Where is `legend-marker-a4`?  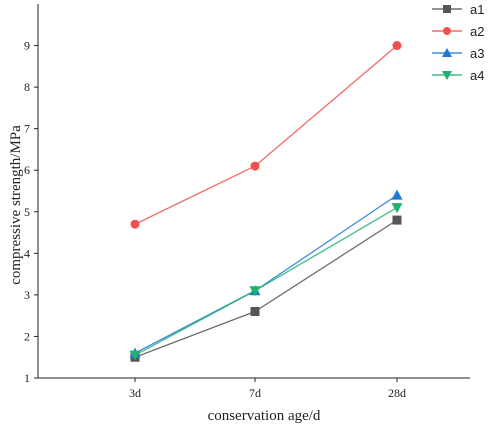 legend-marker-a4 is located at coordinates (447, 75).